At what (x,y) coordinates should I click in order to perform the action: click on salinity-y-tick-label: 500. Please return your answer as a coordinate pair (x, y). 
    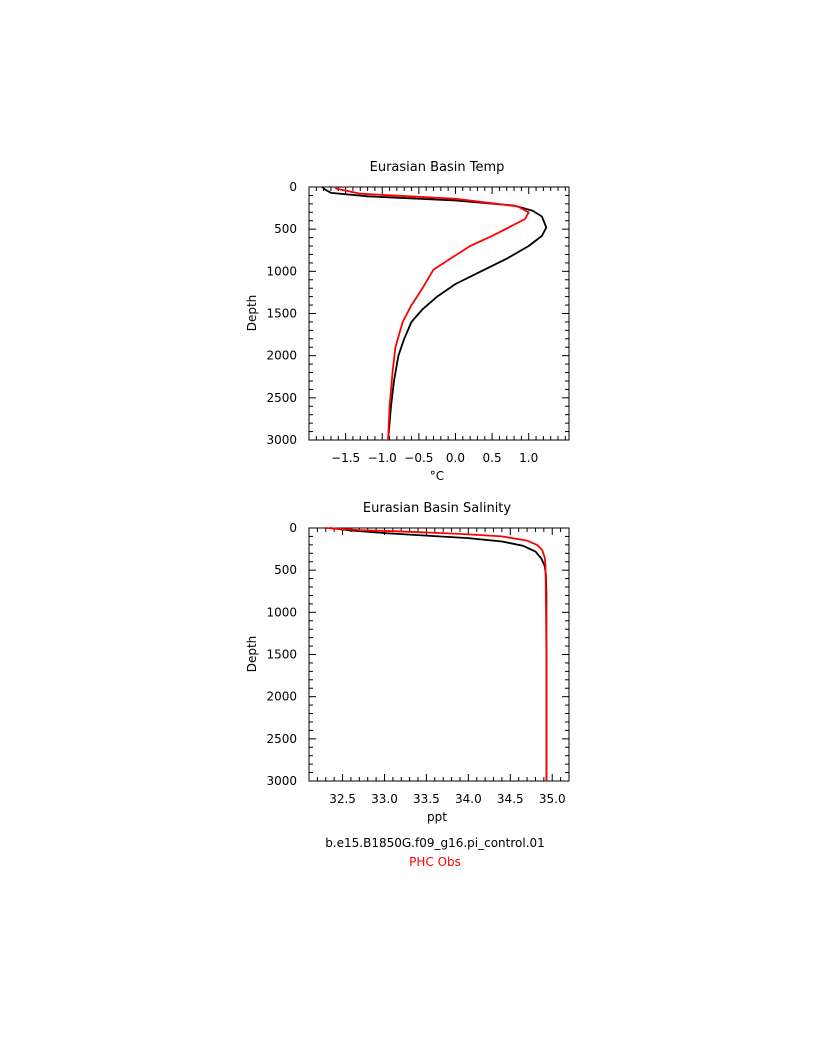
    Looking at the image, I should click on (285, 570).